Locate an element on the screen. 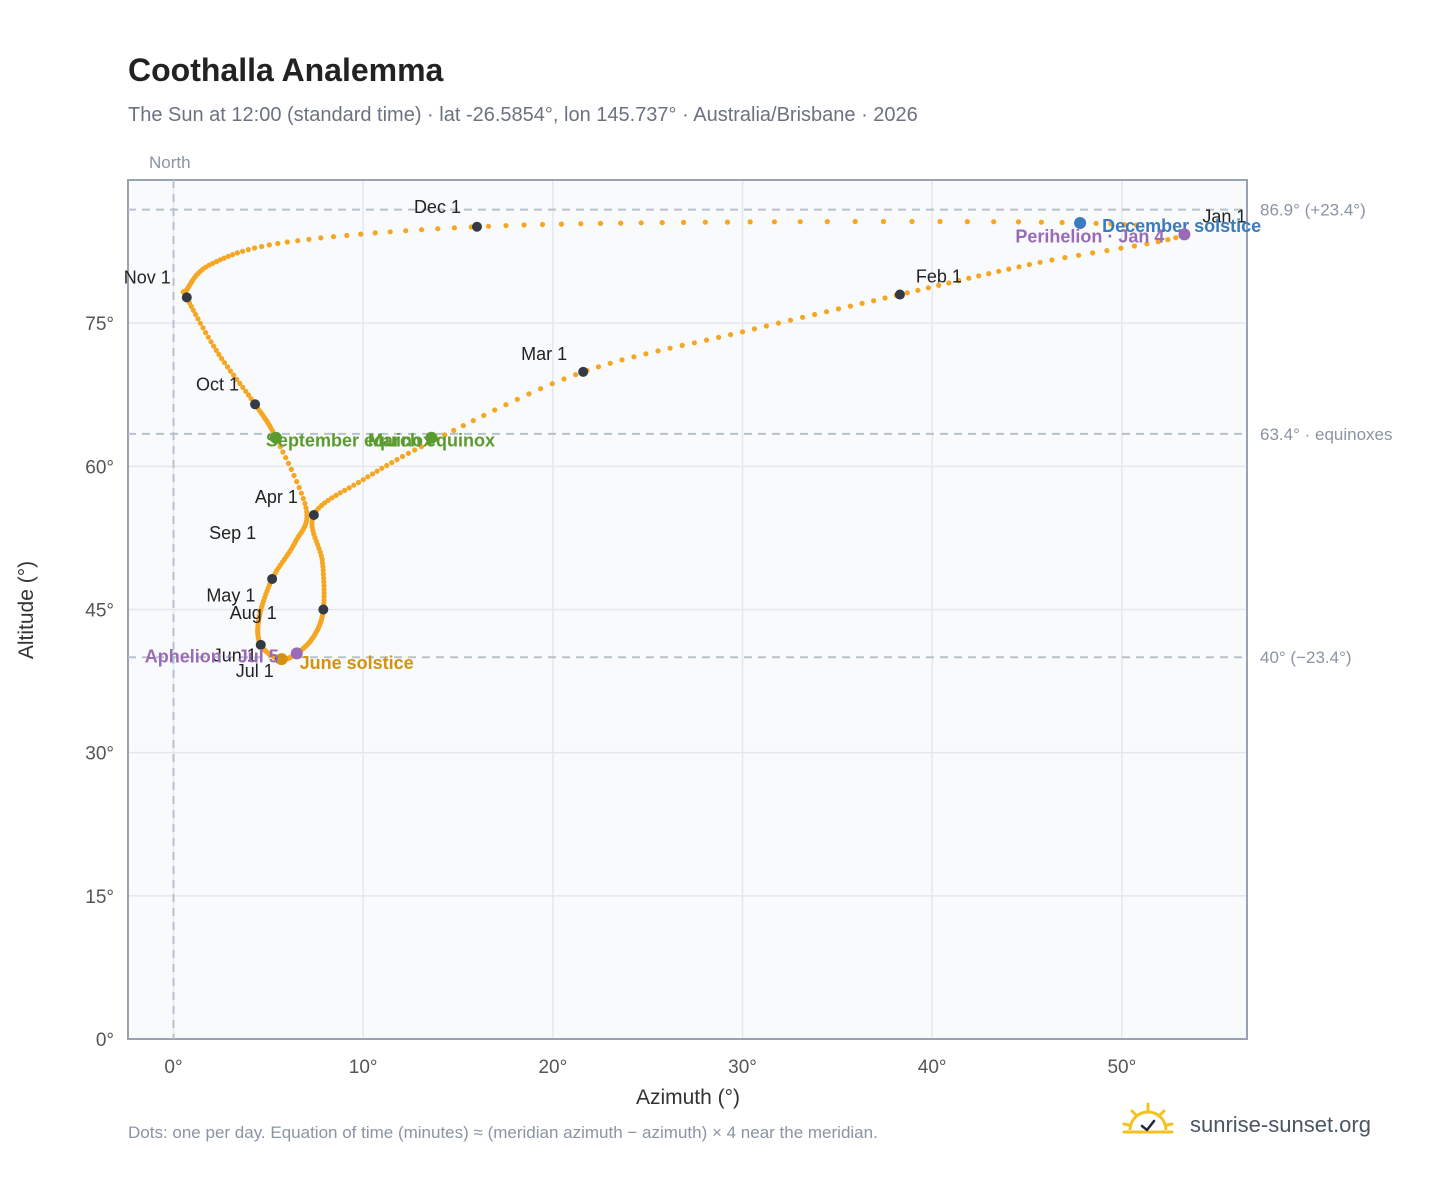 The image size is (1448, 1188). y-tick-label: 60° is located at coordinates (99, 467).